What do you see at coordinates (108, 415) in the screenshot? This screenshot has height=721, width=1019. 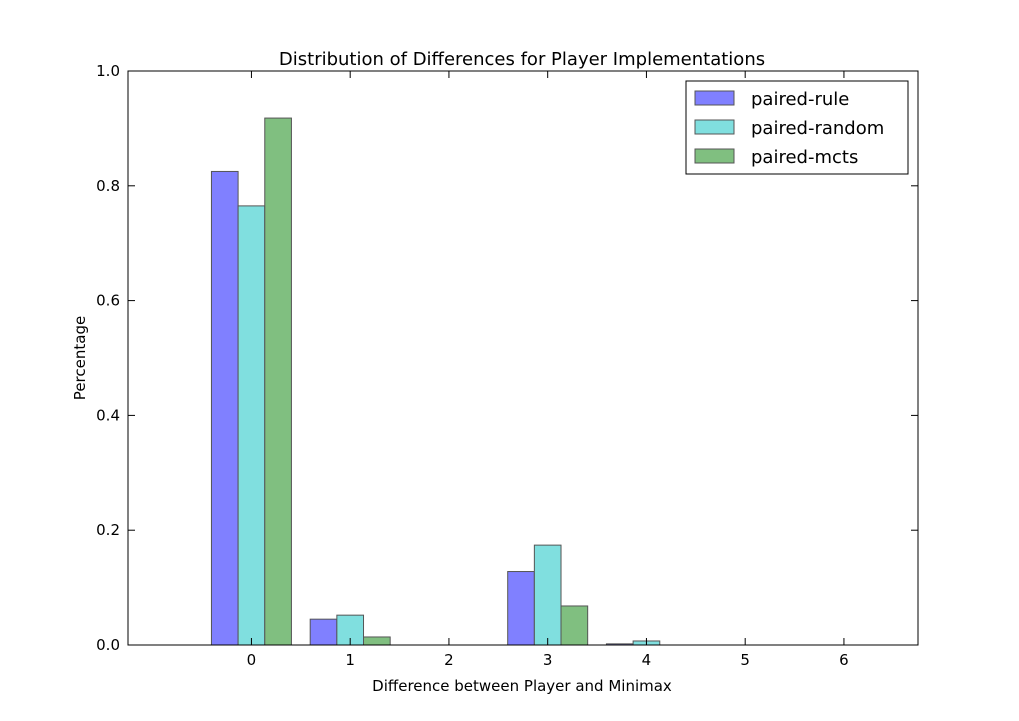 I see `y-tick-label: 0.4` at bounding box center [108, 415].